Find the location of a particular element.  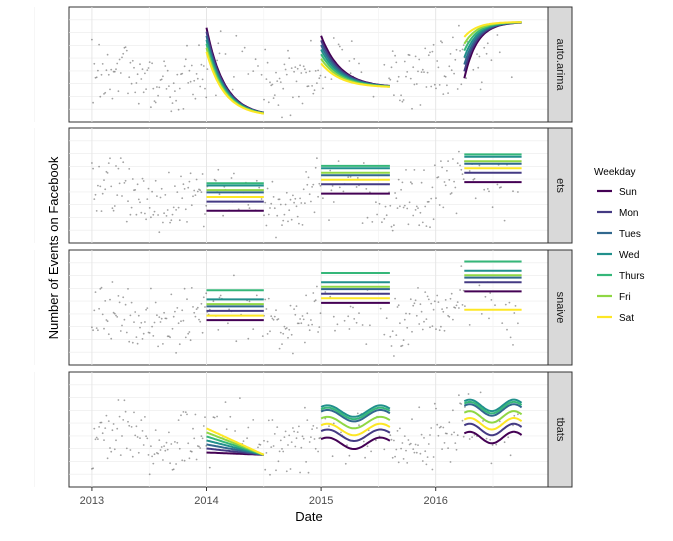

facet-label: tbats is located at coordinates (560, 430).